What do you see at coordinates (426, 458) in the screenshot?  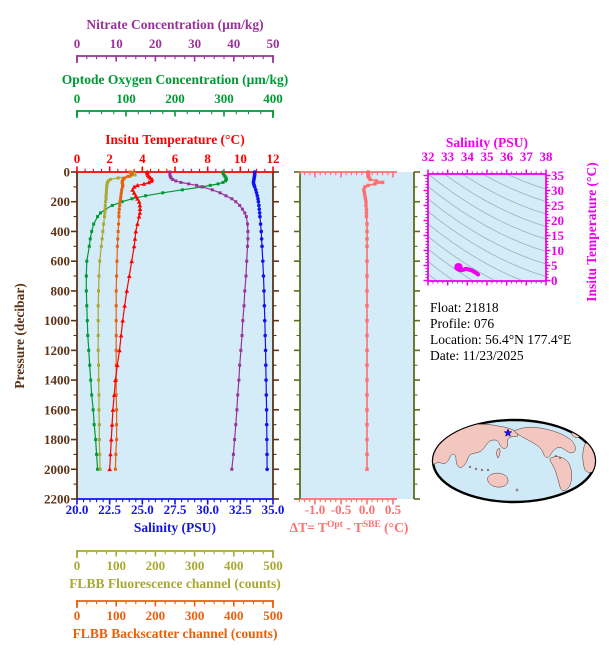 I see `map-land-africa-west-edge` at bounding box center [426, 458].